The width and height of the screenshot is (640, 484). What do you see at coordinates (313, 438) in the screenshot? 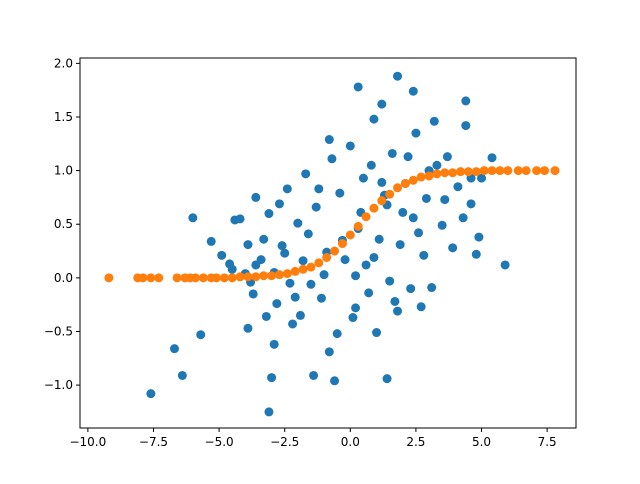
I see `x-axis: −10.0 −7.5 −5.0 −2.5 0.0 2.5 5.0 7.5` at bounding box center [313, 438].